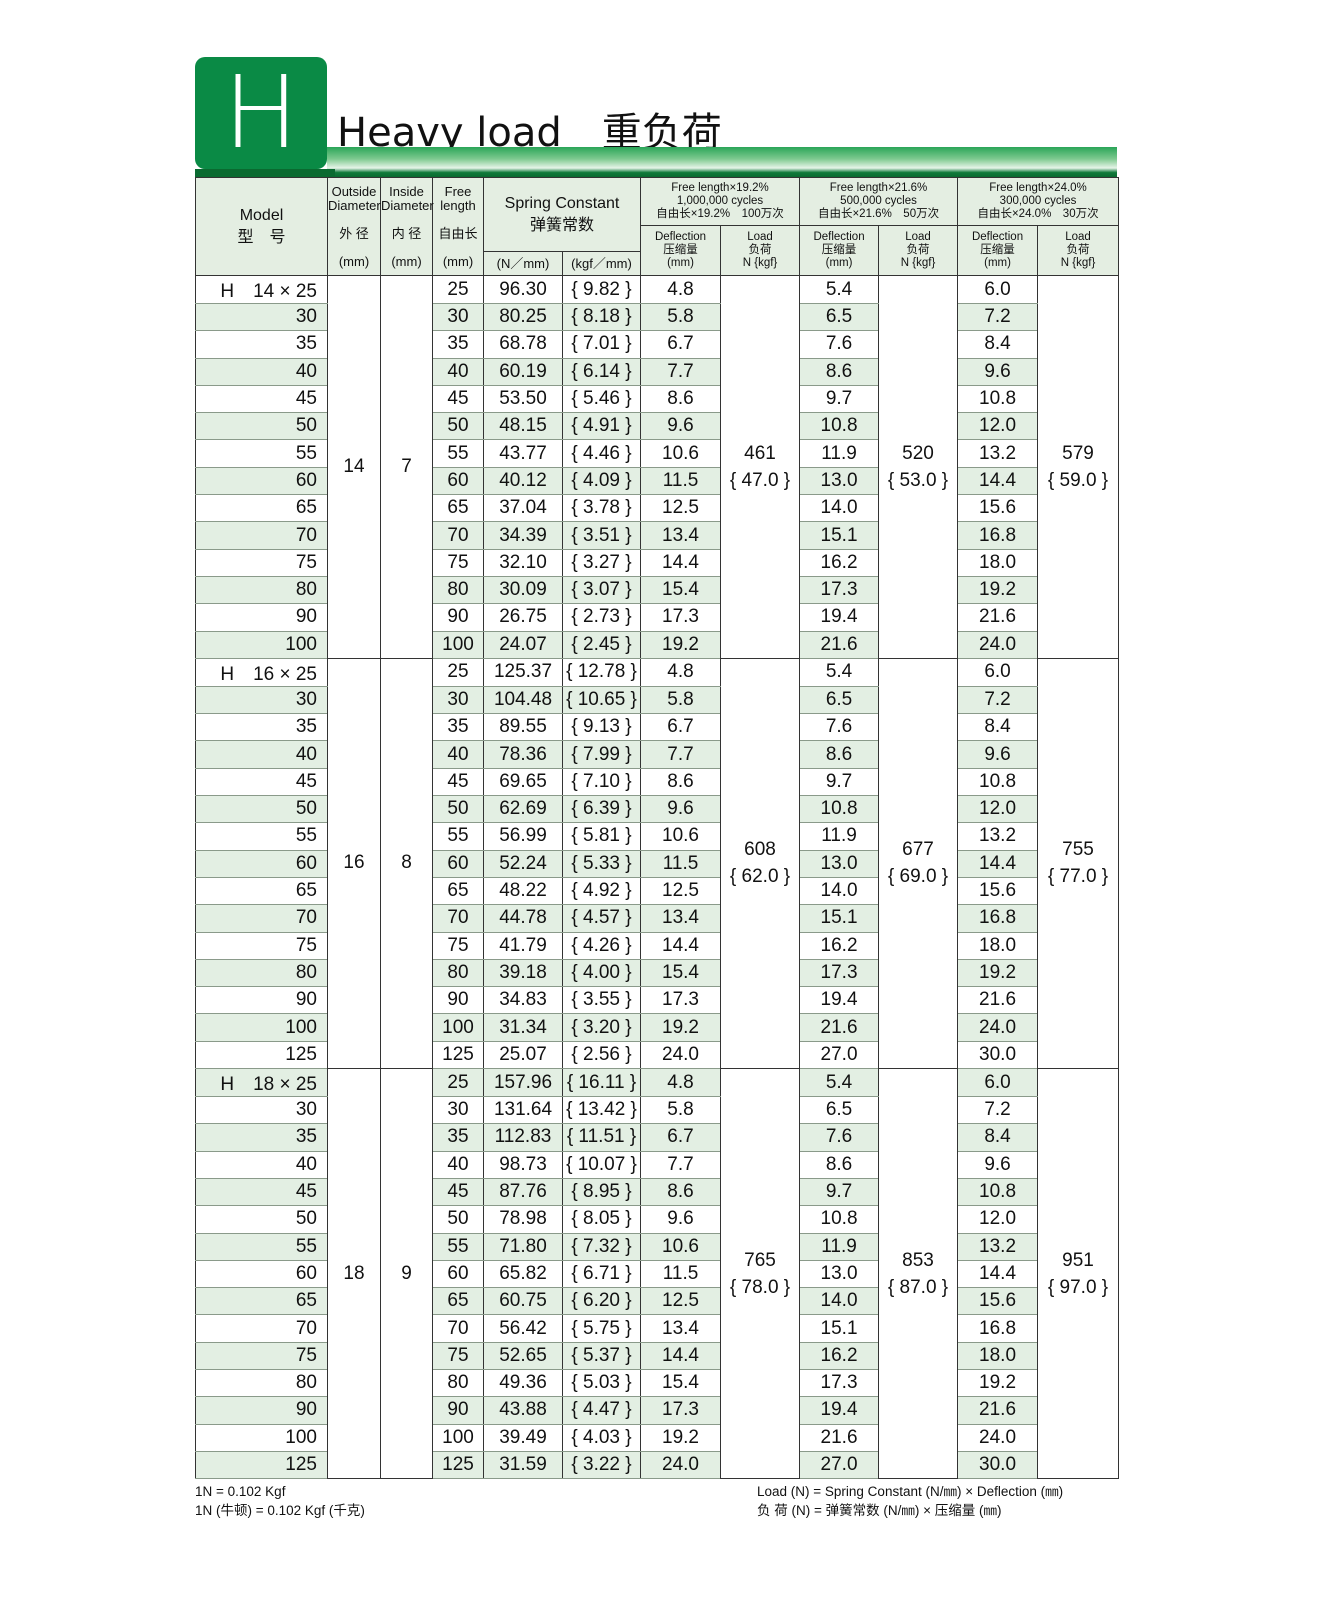 The width and height of the screenshot is (1339, 1600). Describe the element at coordinates (523, 1083) in the screenshot. I see `n-mm-cell: 157.96` at that location.